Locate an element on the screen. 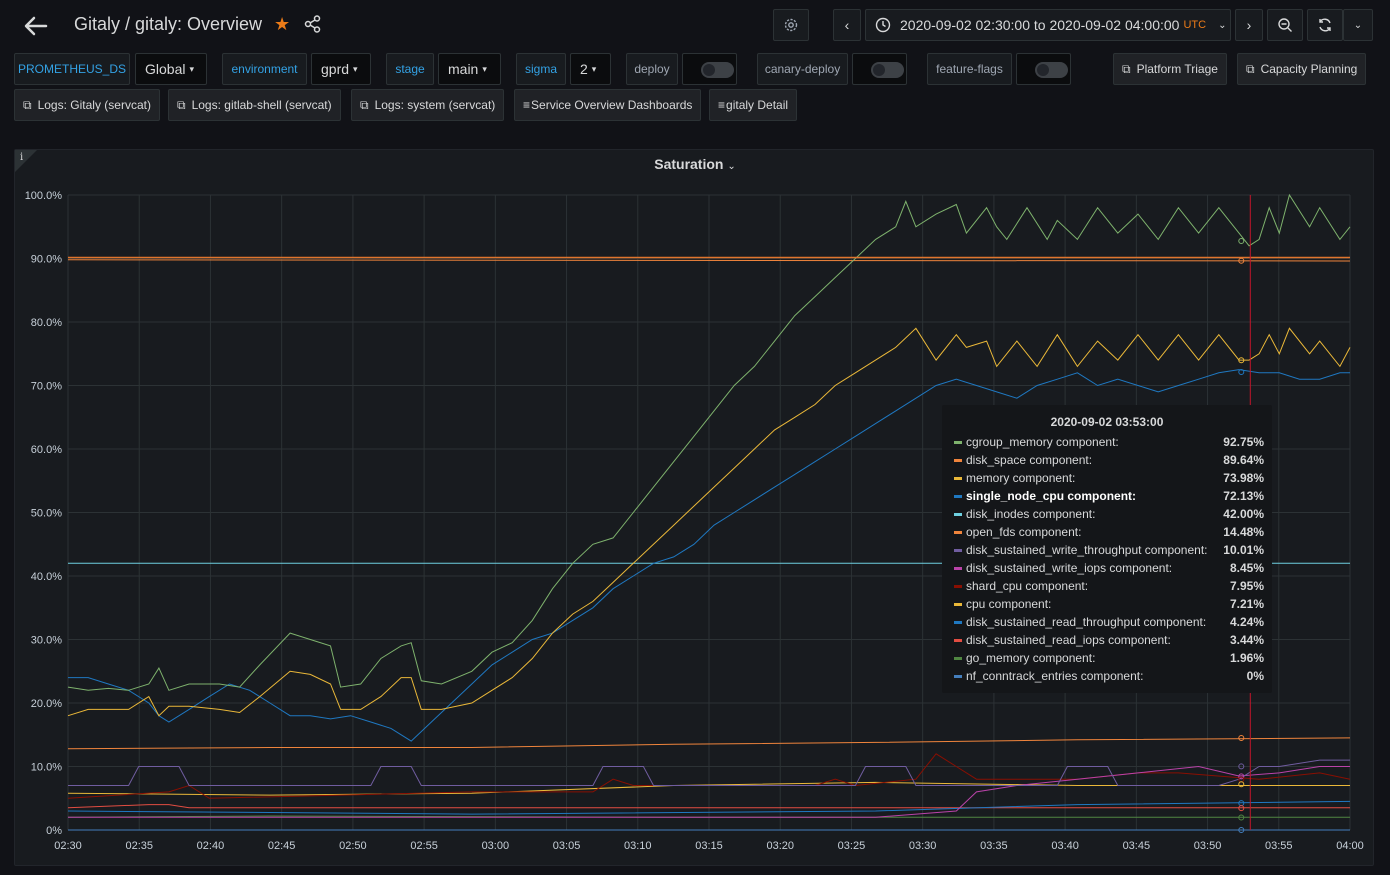  panel-title-text: Saturation is located at coordinates (689, 164).